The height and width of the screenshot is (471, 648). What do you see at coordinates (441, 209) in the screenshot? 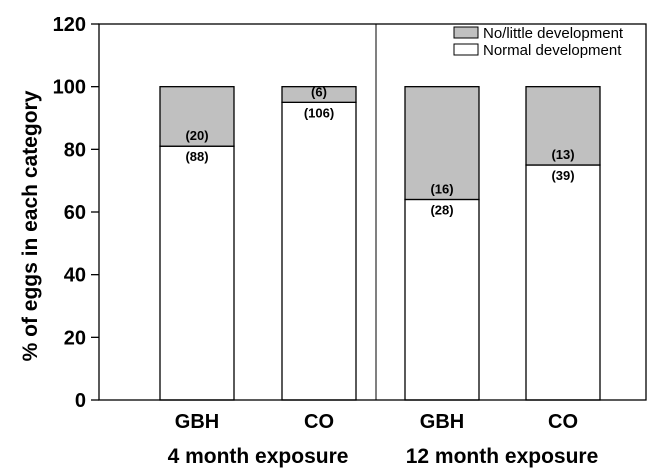
I see `count-label-normal-development: (28)` at bounding box center [441, 209].